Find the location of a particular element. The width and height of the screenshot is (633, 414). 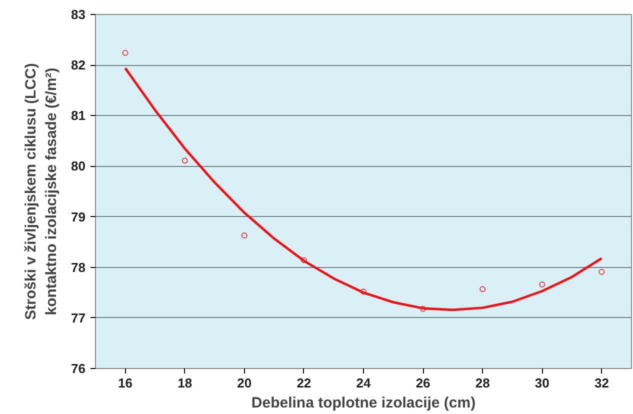

x-tick-label: 32 is located at coordinates (601, 383).